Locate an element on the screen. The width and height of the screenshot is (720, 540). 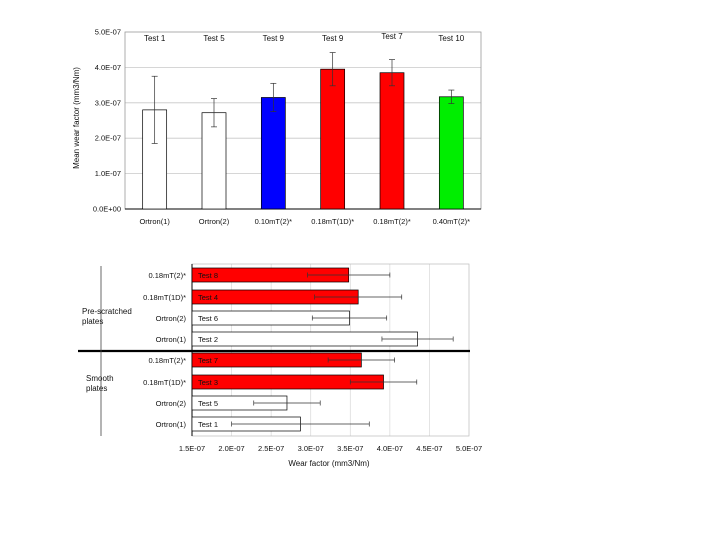
chart1-y-tick-label: 1.0E-07 is located at coordinates (108, 173).